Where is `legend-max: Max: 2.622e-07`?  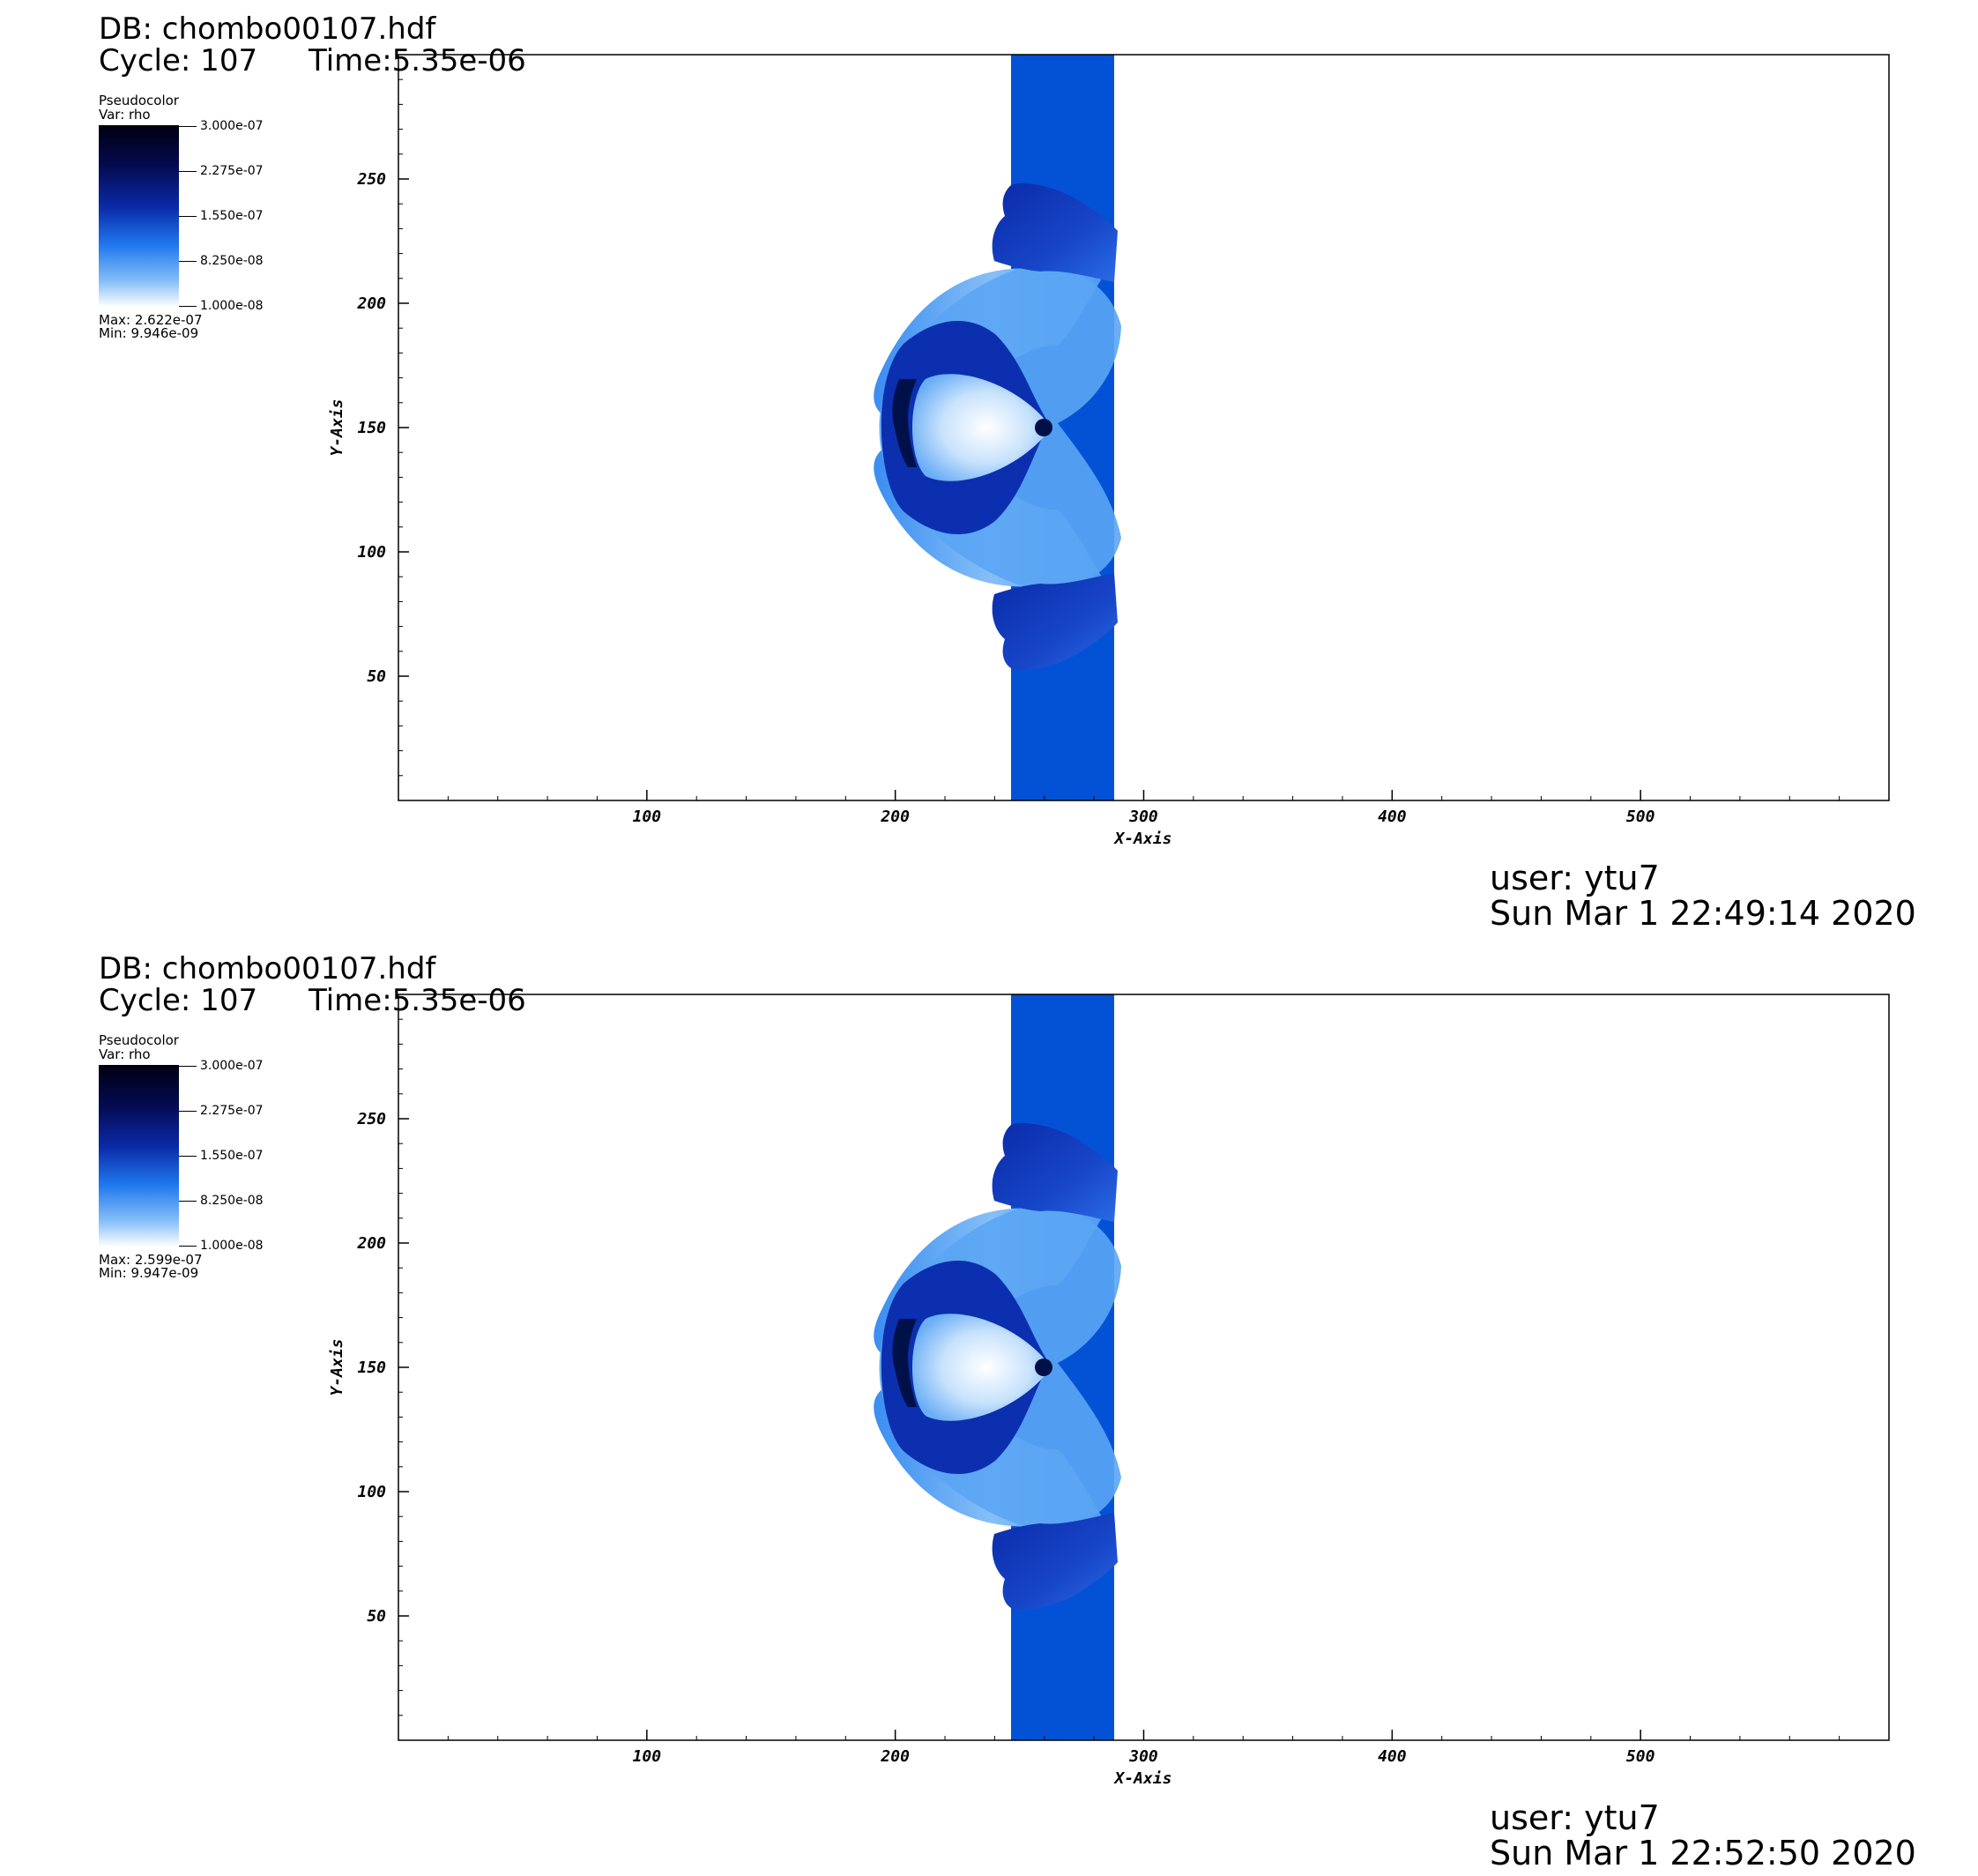
legend-max: Max: 2.622e-07 is located at coordinates (151, 320).